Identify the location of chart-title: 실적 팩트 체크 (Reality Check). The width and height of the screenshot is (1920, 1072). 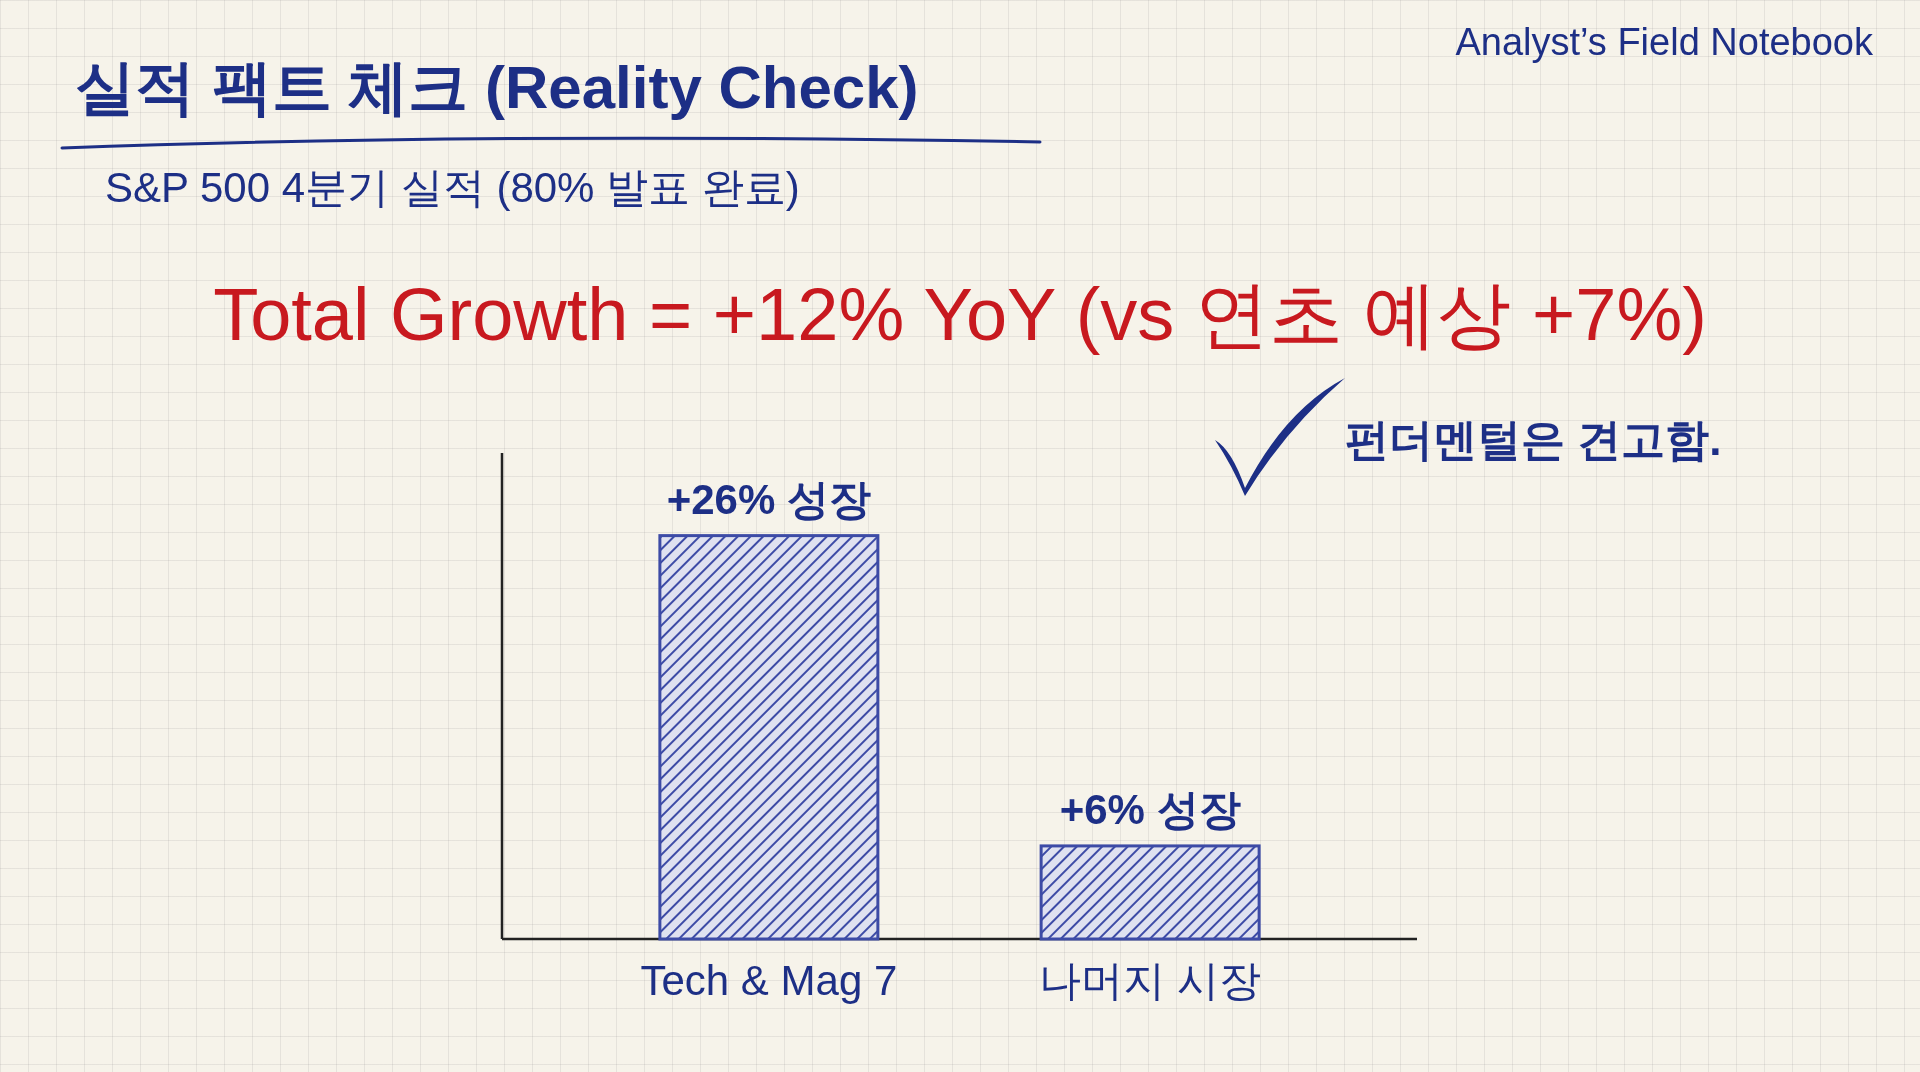
(497, 87).